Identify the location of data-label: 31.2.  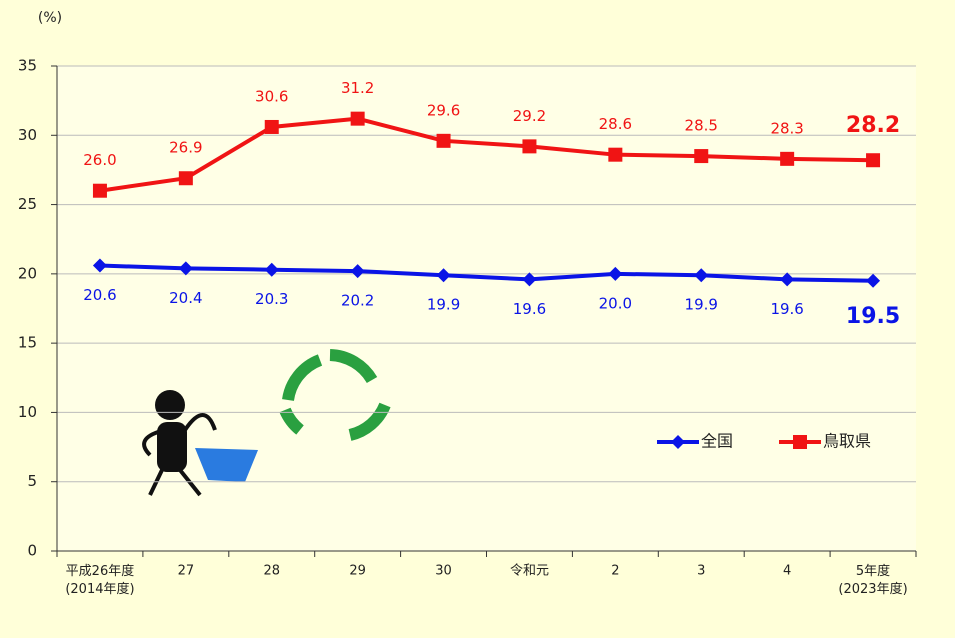
(357, 88).